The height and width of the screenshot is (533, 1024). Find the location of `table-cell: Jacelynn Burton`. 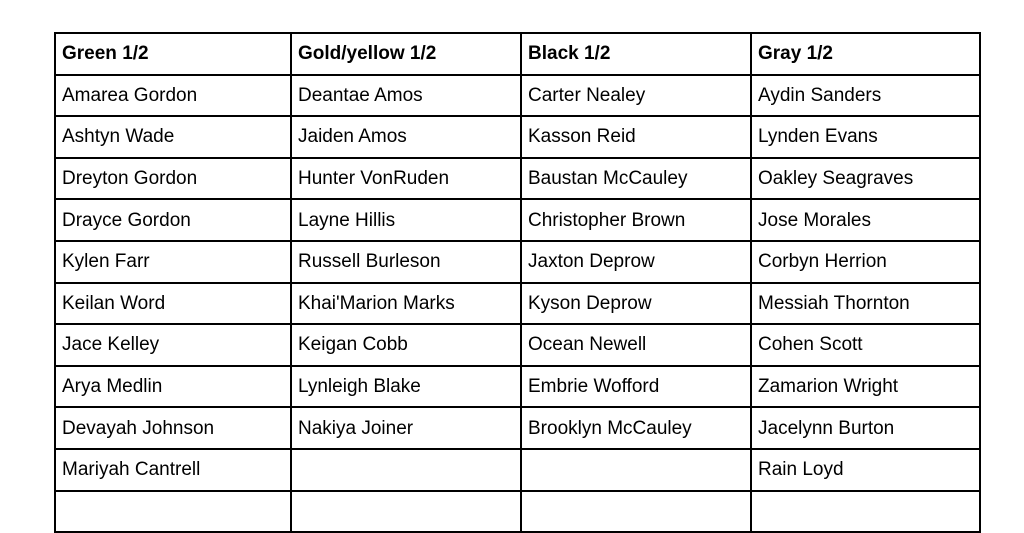

table-cell: Jacelynn Burton is located at coordinates (865, 428).